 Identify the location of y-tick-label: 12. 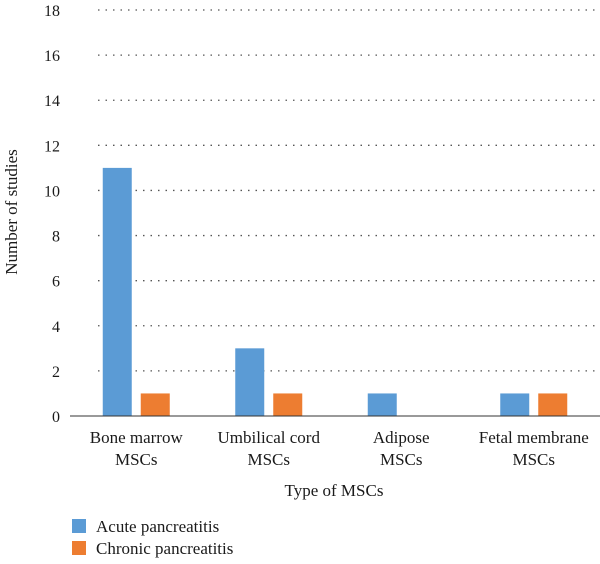
(52, 146).